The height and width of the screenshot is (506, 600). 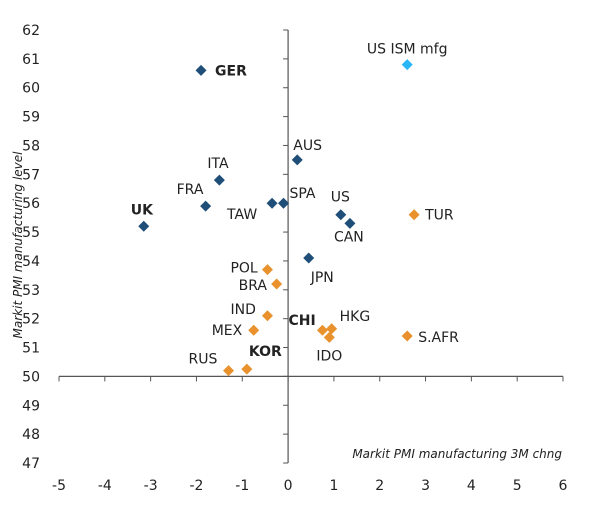 What do you see at coordinates (272, 203) in the screenshot?
I see `data-point-taw` at bounding box center [272, 203].